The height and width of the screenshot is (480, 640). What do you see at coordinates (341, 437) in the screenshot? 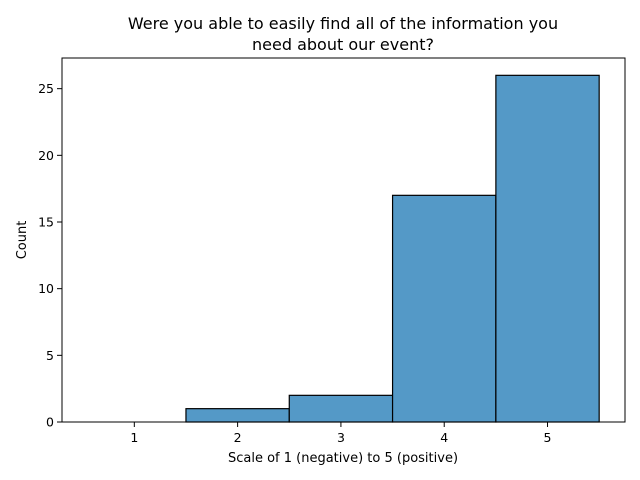
I see `x-tick-label-3: 3` at bounding box center [341, 437].